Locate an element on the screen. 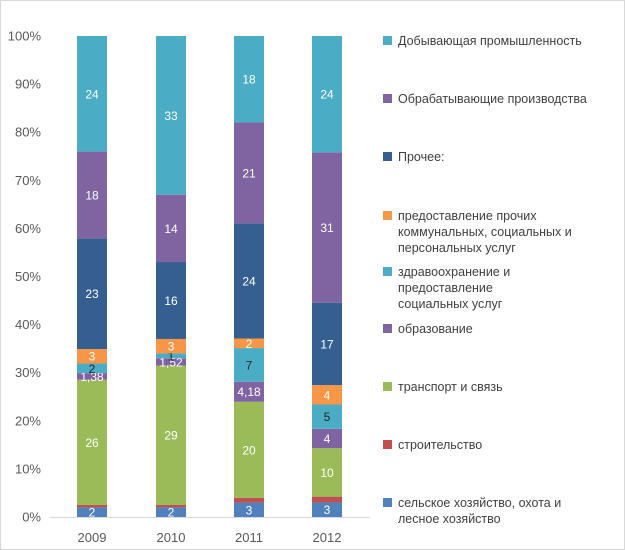  data-label: 5 is located at coordinates (327, 417).